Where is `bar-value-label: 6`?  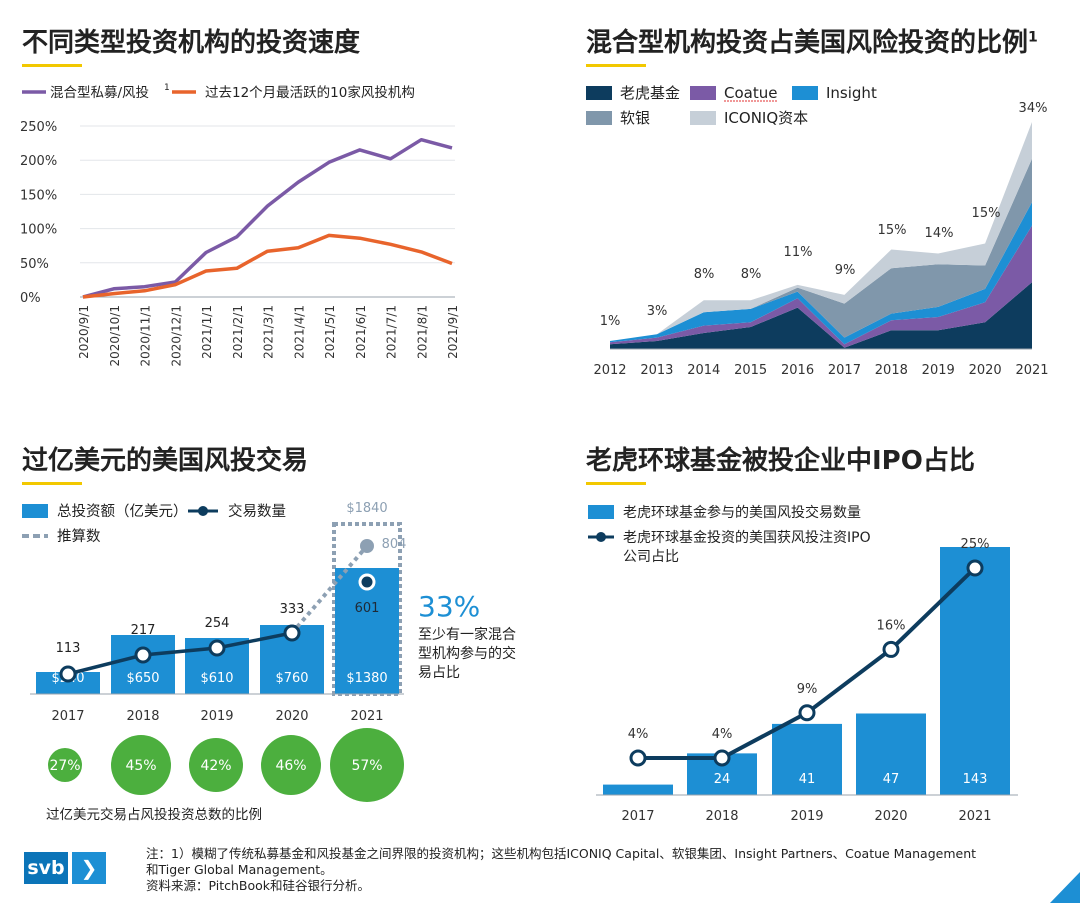
bar-value-label: 6 is located at coordinates (638, 775).